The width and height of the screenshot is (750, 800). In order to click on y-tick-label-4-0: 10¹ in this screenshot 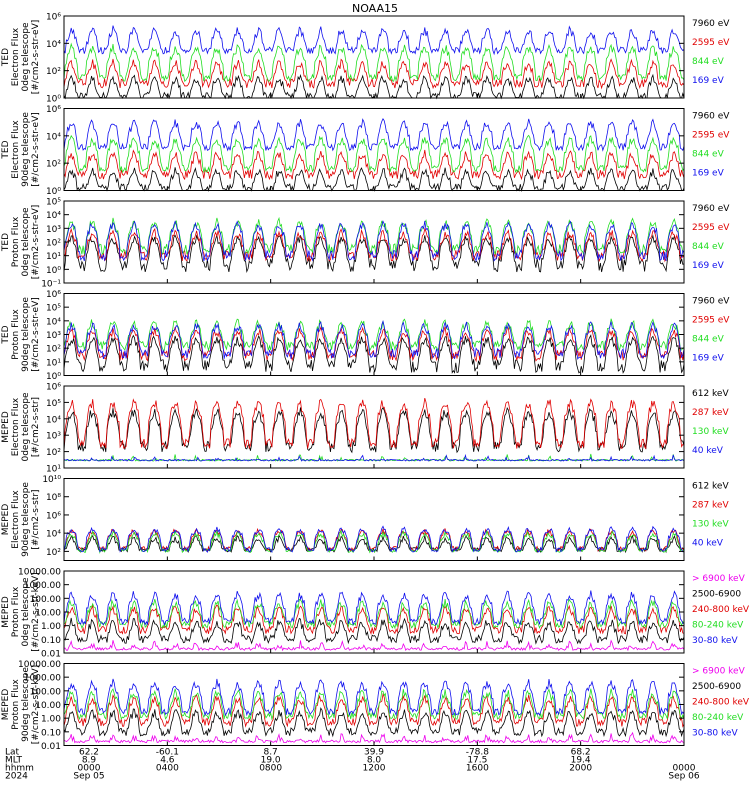, I will do `click(53, 470)`.